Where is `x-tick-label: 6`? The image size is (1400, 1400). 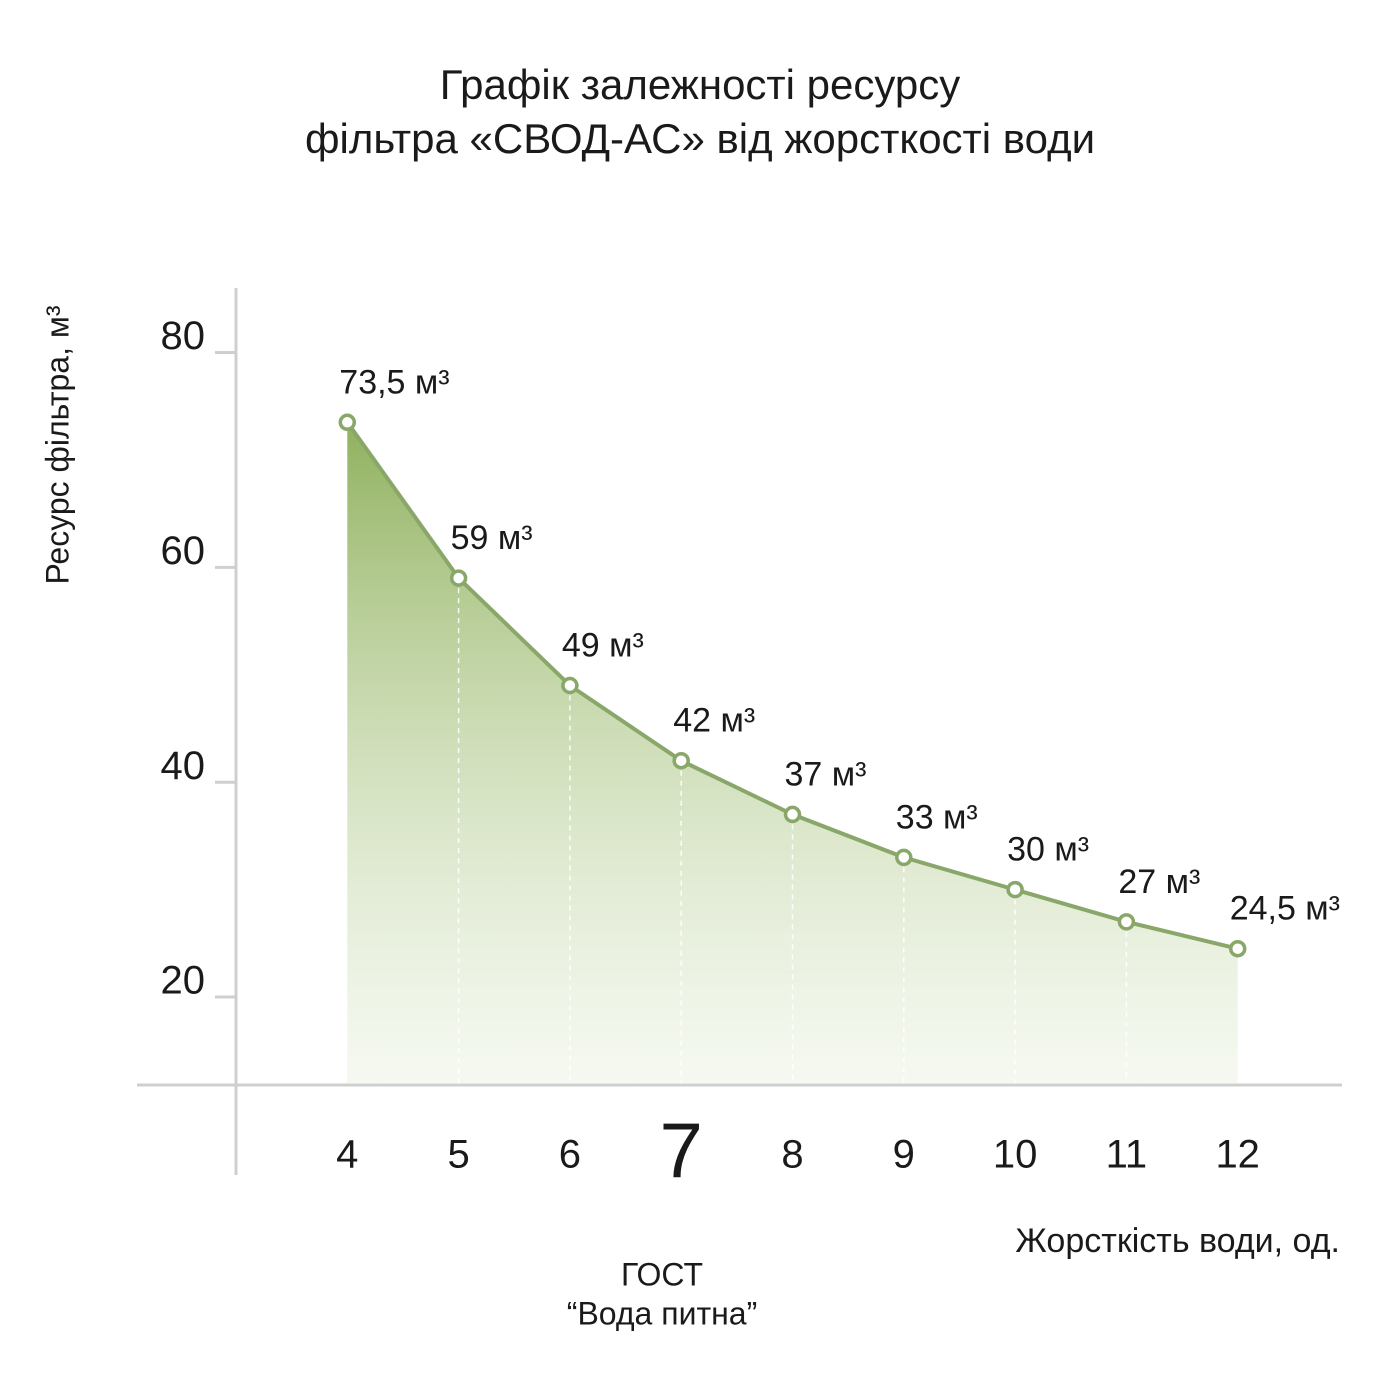 x-tick-label: 6 is located at coordinates (570, 1155).